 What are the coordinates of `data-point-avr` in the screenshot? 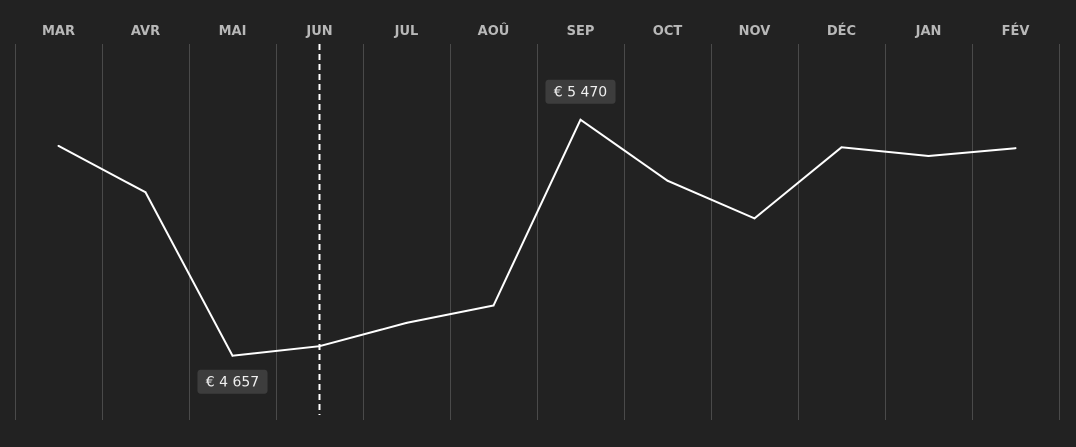 It's located at (145, 192).